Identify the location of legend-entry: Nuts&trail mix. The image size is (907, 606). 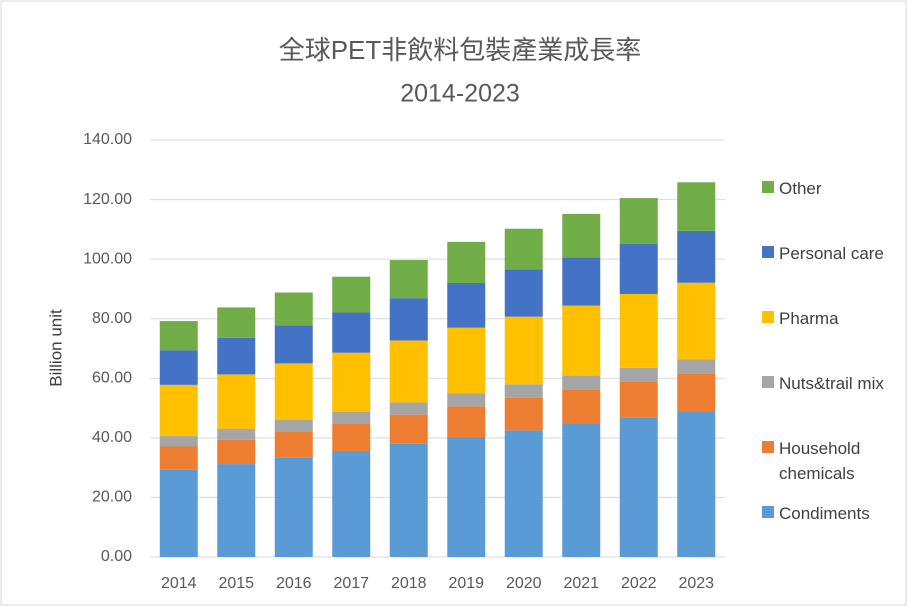
(827, 383).